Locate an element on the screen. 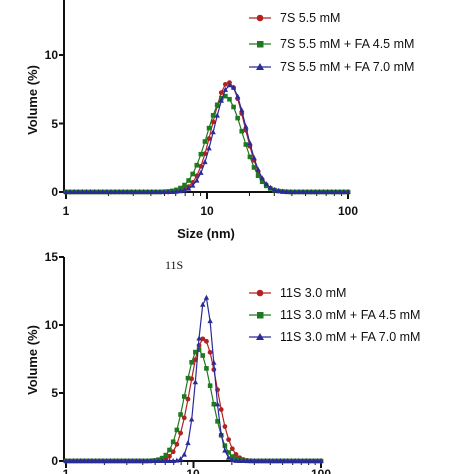 The width and height of the screenshot is (474, 474). y-axis-title: Volume (%) is located at coordinates (32, 360).